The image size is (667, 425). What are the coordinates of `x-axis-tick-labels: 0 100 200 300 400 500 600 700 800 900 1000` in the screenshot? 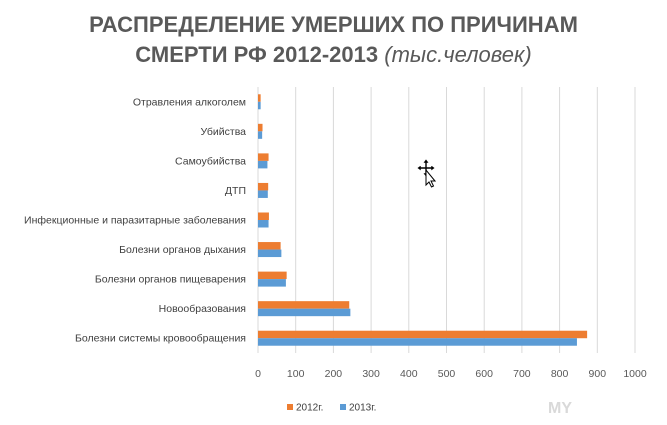 It's located at (451, 374).